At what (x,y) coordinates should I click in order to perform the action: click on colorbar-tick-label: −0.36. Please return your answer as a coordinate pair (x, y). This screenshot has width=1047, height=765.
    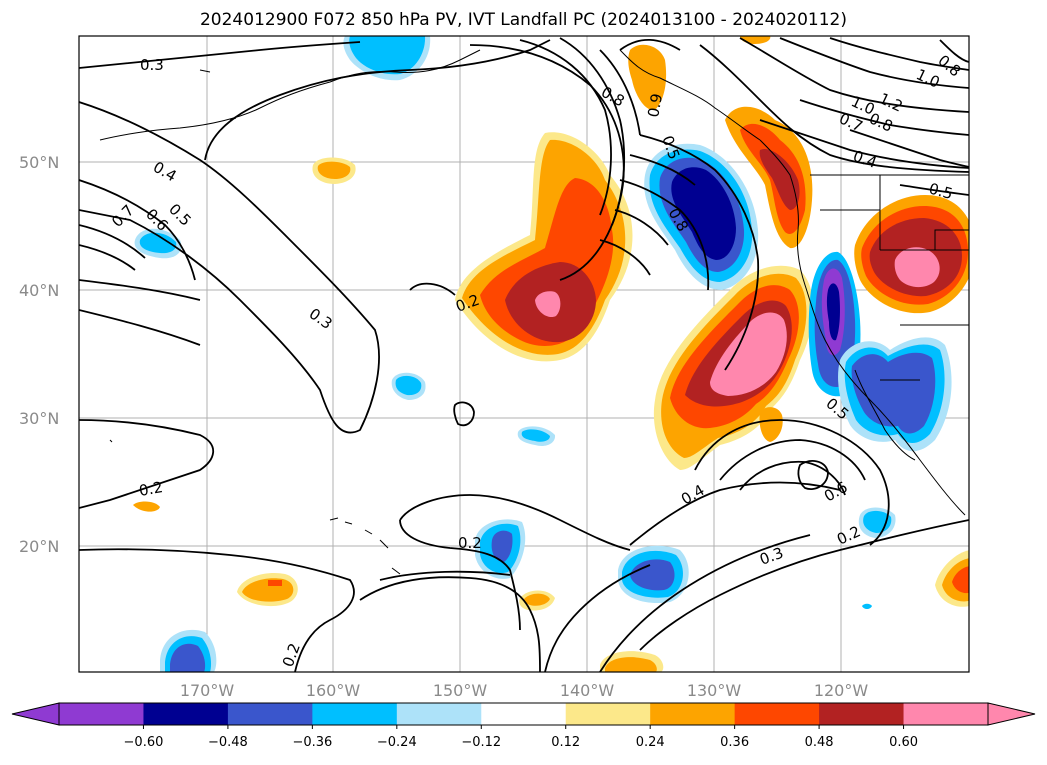
    Looking at the image, I should click on (312, 742).